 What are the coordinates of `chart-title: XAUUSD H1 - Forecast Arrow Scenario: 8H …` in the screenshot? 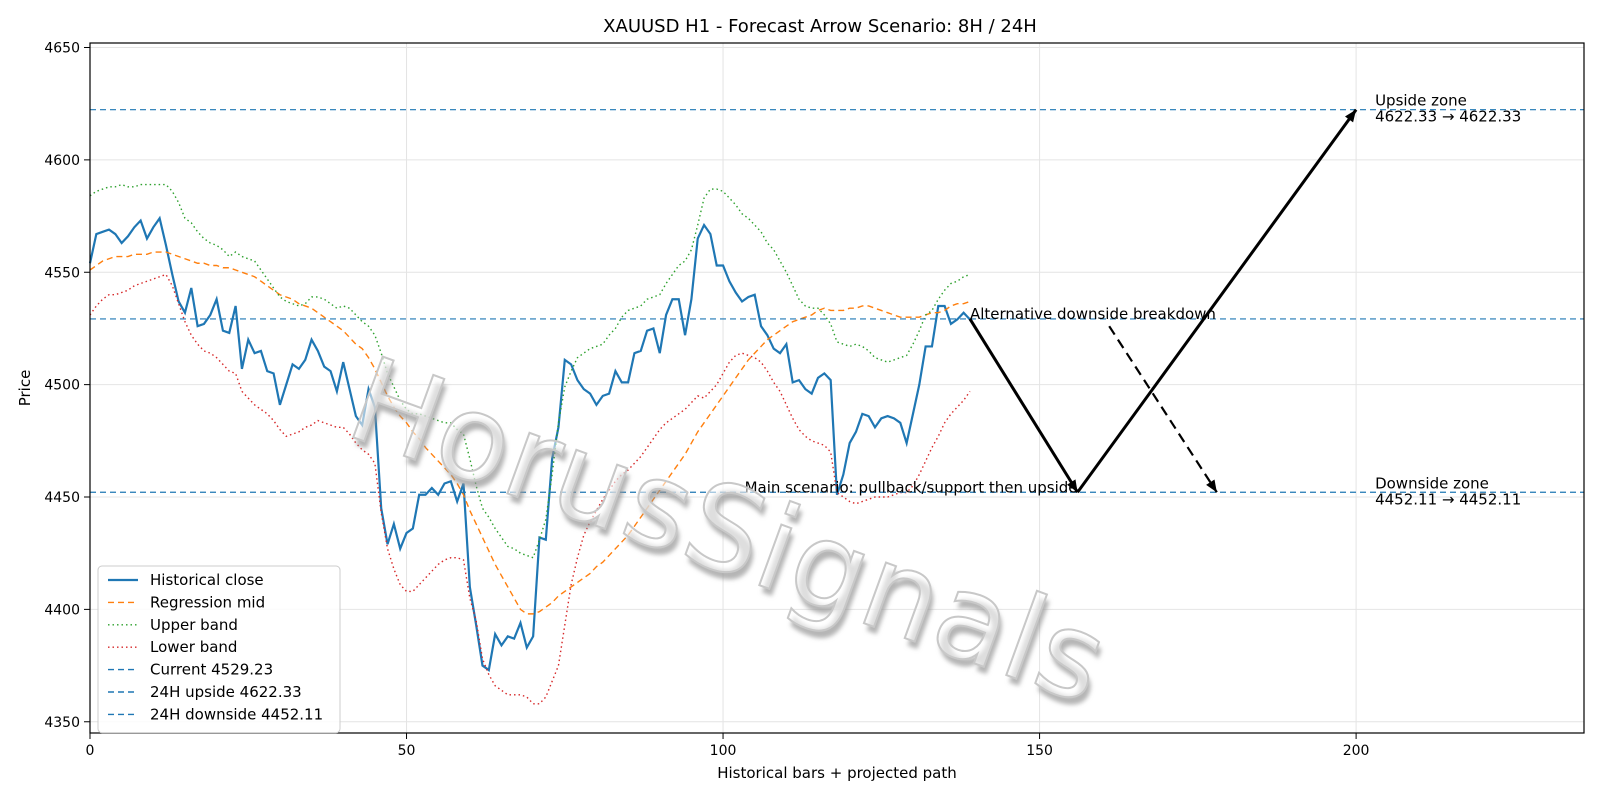 It's located at (820, 26).